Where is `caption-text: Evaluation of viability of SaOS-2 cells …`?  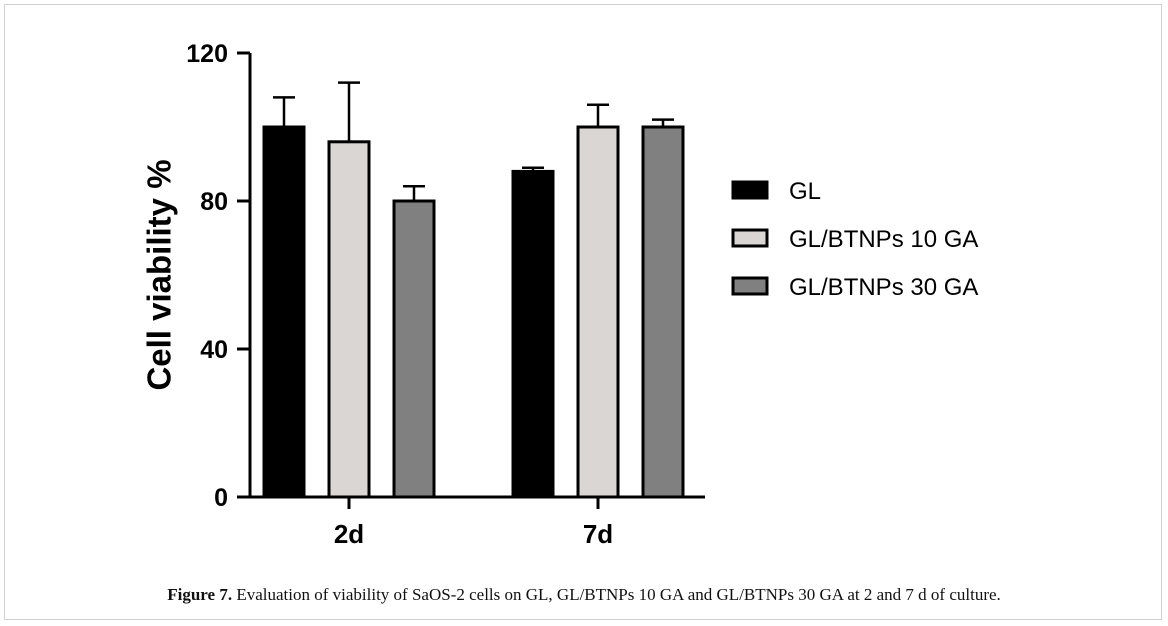
caption-text: Evaluation of viability of SaOS-2 cells … is located at coordinates (616, 594).